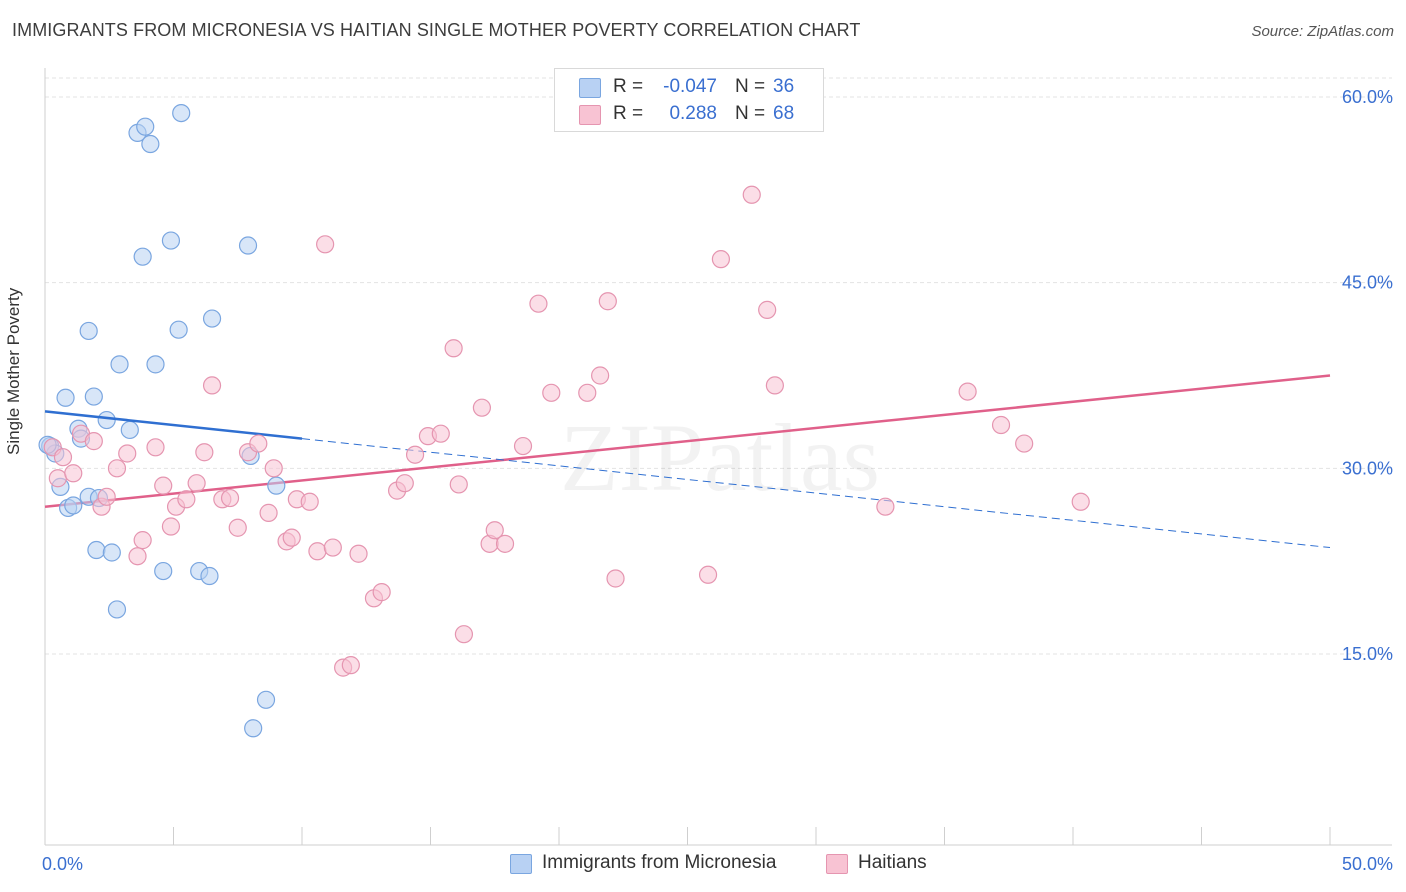 The width and height of the screenshot is (1406, 892). Describe the element at coordinates (1367, 864) in the screenshot. I see `x-tick-label: 50.0%` at that location.